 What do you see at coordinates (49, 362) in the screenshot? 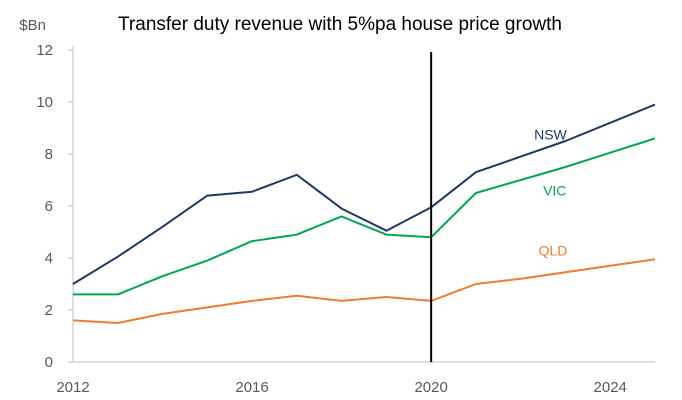
I see `y-tick-label: 0` at bounding box center [49, 362].